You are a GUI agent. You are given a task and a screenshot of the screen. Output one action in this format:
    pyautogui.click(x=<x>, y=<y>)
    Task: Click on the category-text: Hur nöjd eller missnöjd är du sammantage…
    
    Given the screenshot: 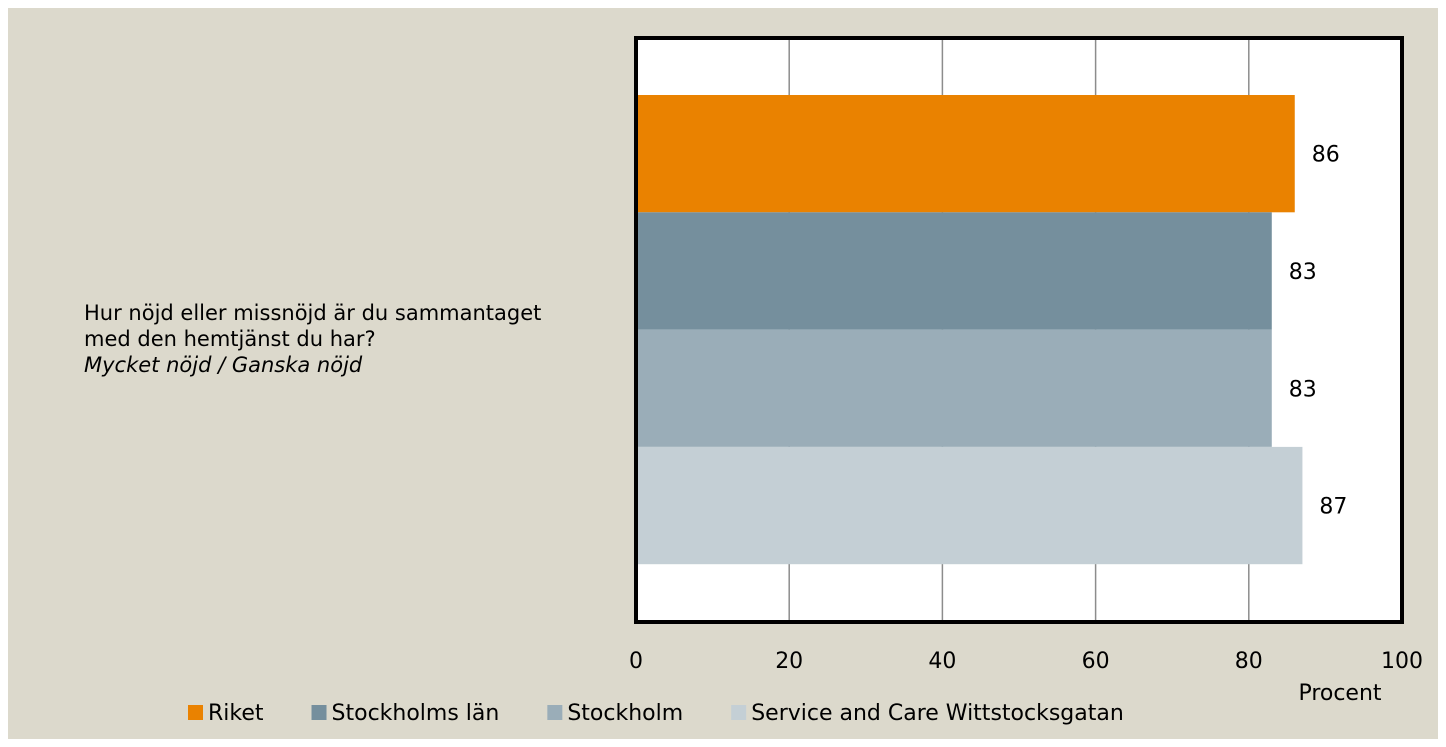 What is the action you would take?
    pyautogui.click(x=313, y=326)
    